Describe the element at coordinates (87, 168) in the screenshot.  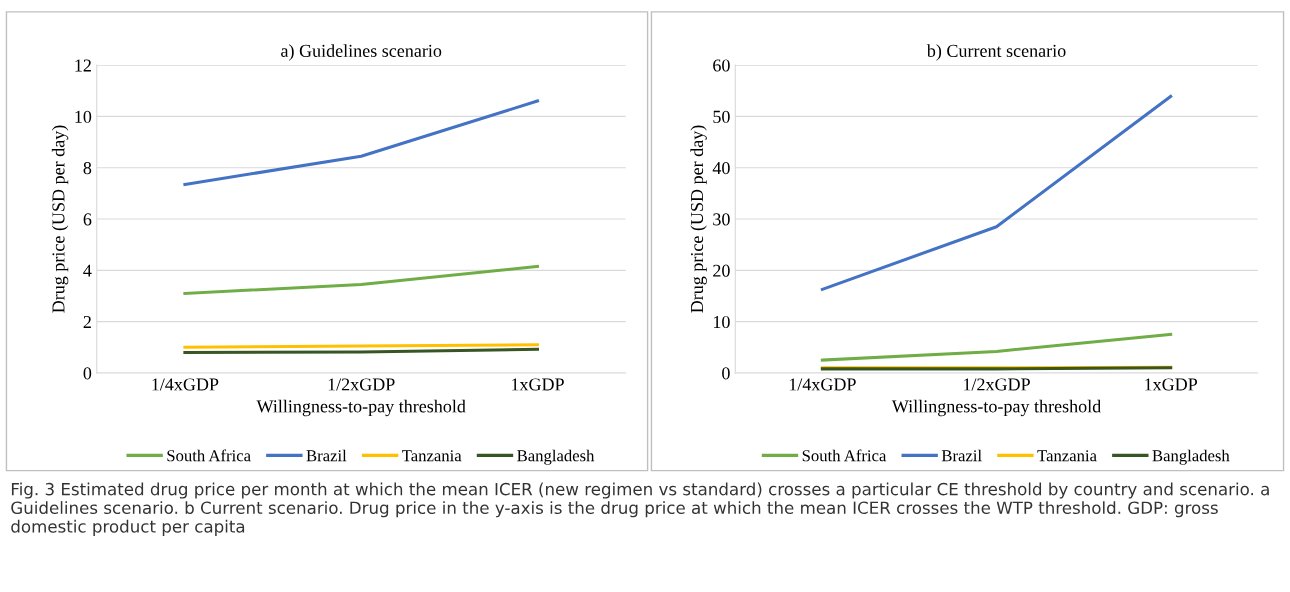
I see `y-tick-label: 8` at that location.